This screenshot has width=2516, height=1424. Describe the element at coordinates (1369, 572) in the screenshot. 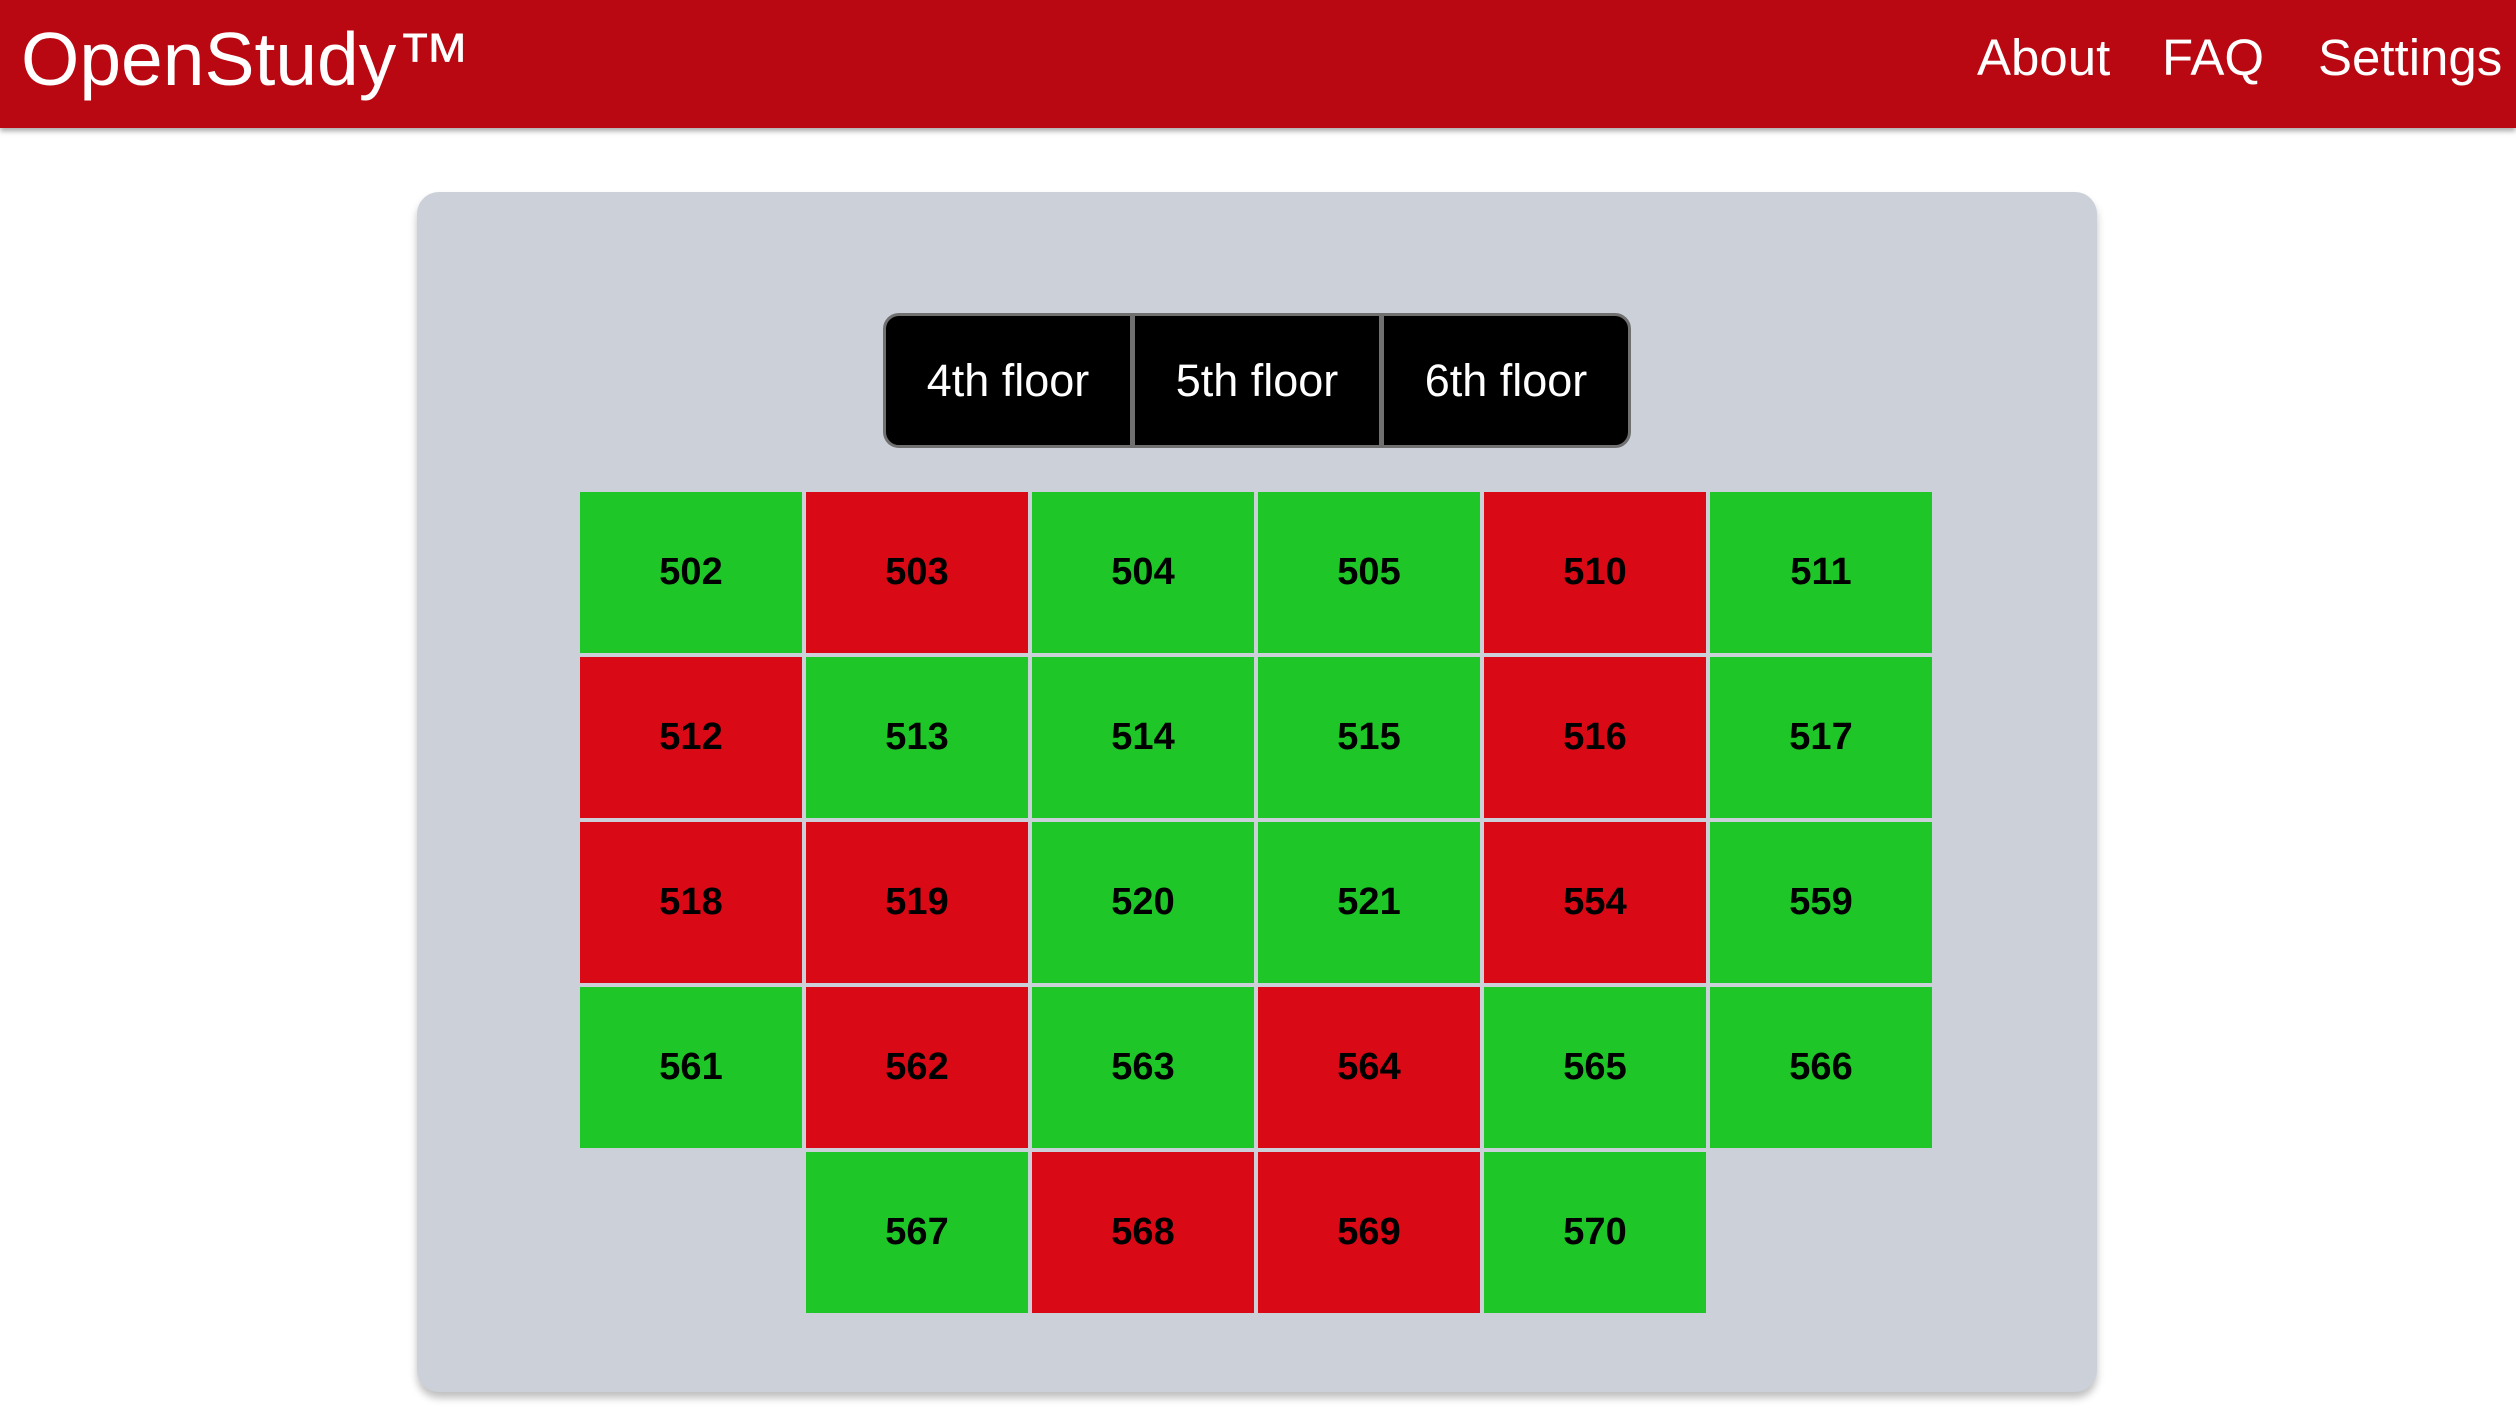

I see `room-505-button: 505` at that location.